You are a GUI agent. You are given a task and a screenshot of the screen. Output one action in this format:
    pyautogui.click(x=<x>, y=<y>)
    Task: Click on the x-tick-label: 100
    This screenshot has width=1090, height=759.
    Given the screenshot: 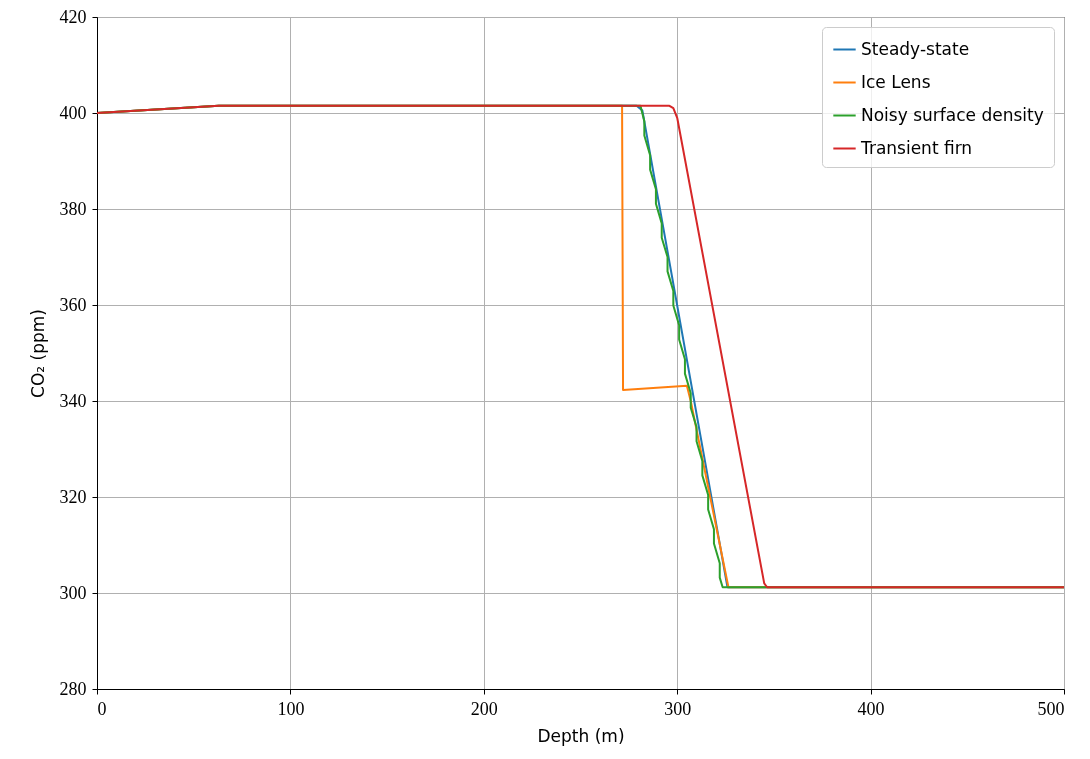 What is the action you would take?
    pyautogui.click(x=291, y=708)
    